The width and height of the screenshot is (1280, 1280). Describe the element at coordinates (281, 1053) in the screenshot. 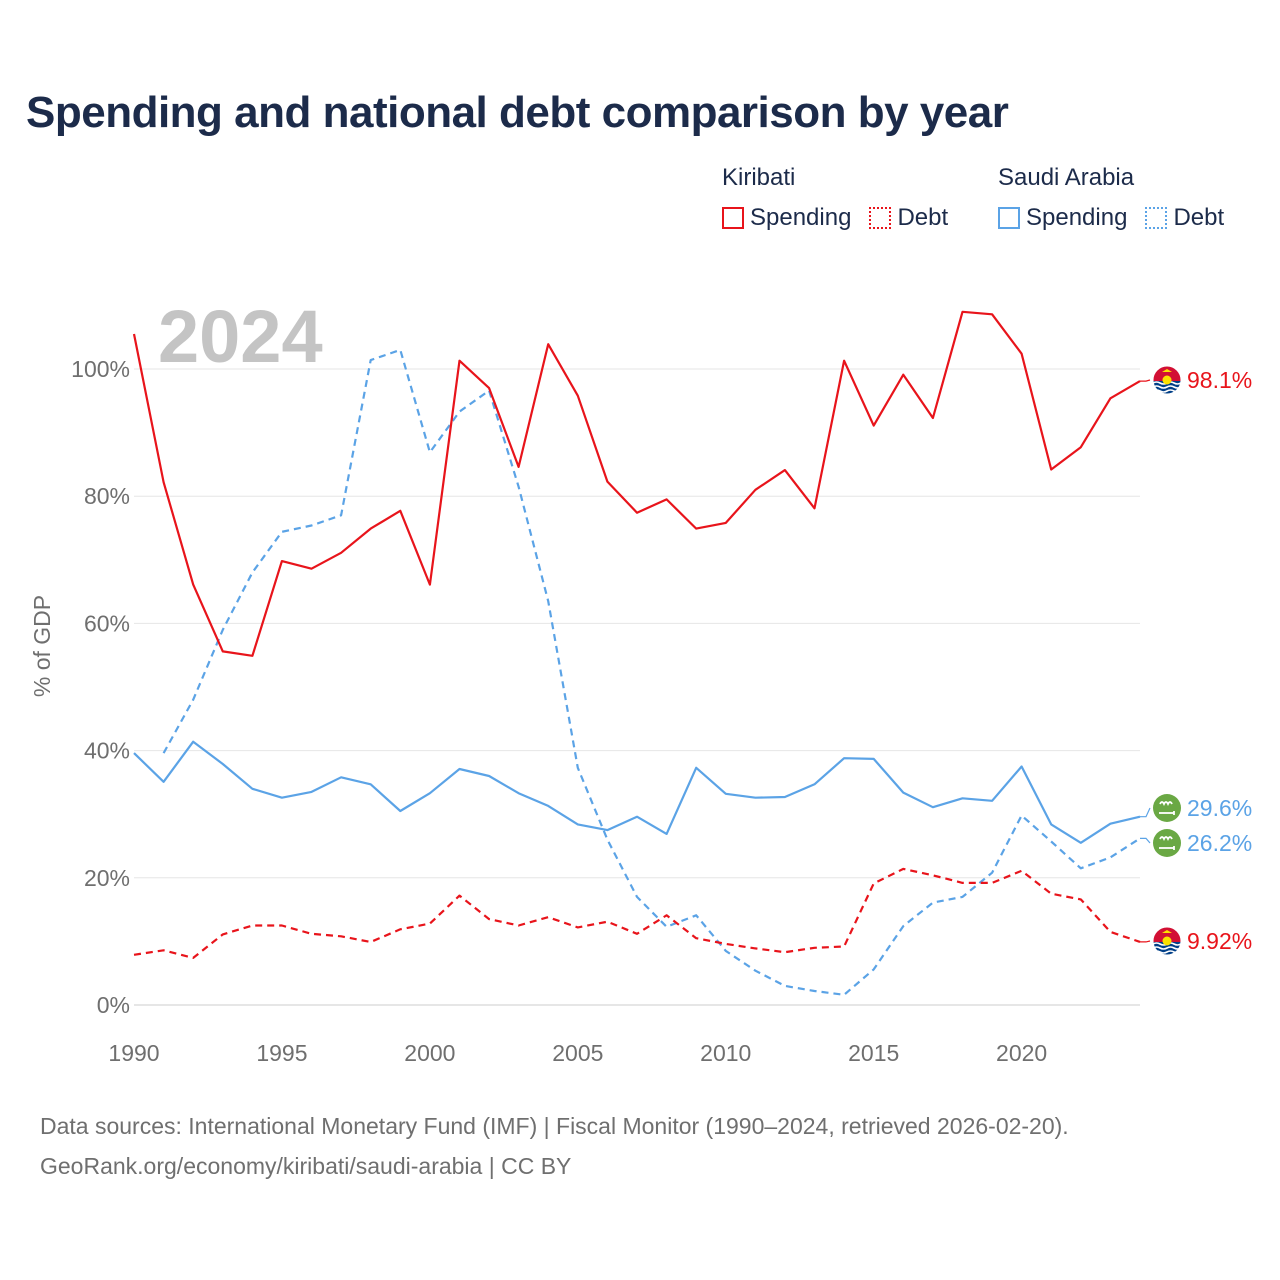

I see `x-tick-label: 1995` at that location.